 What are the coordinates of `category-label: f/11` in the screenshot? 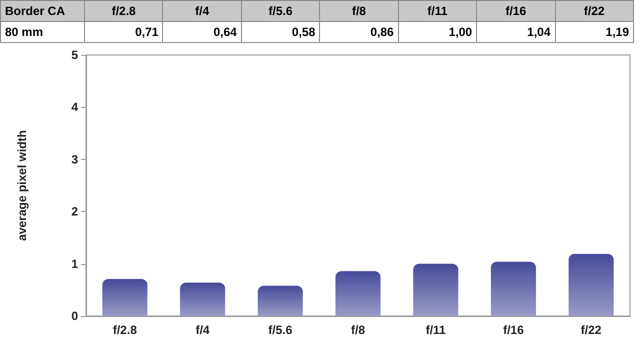 It's located at (437, 11).